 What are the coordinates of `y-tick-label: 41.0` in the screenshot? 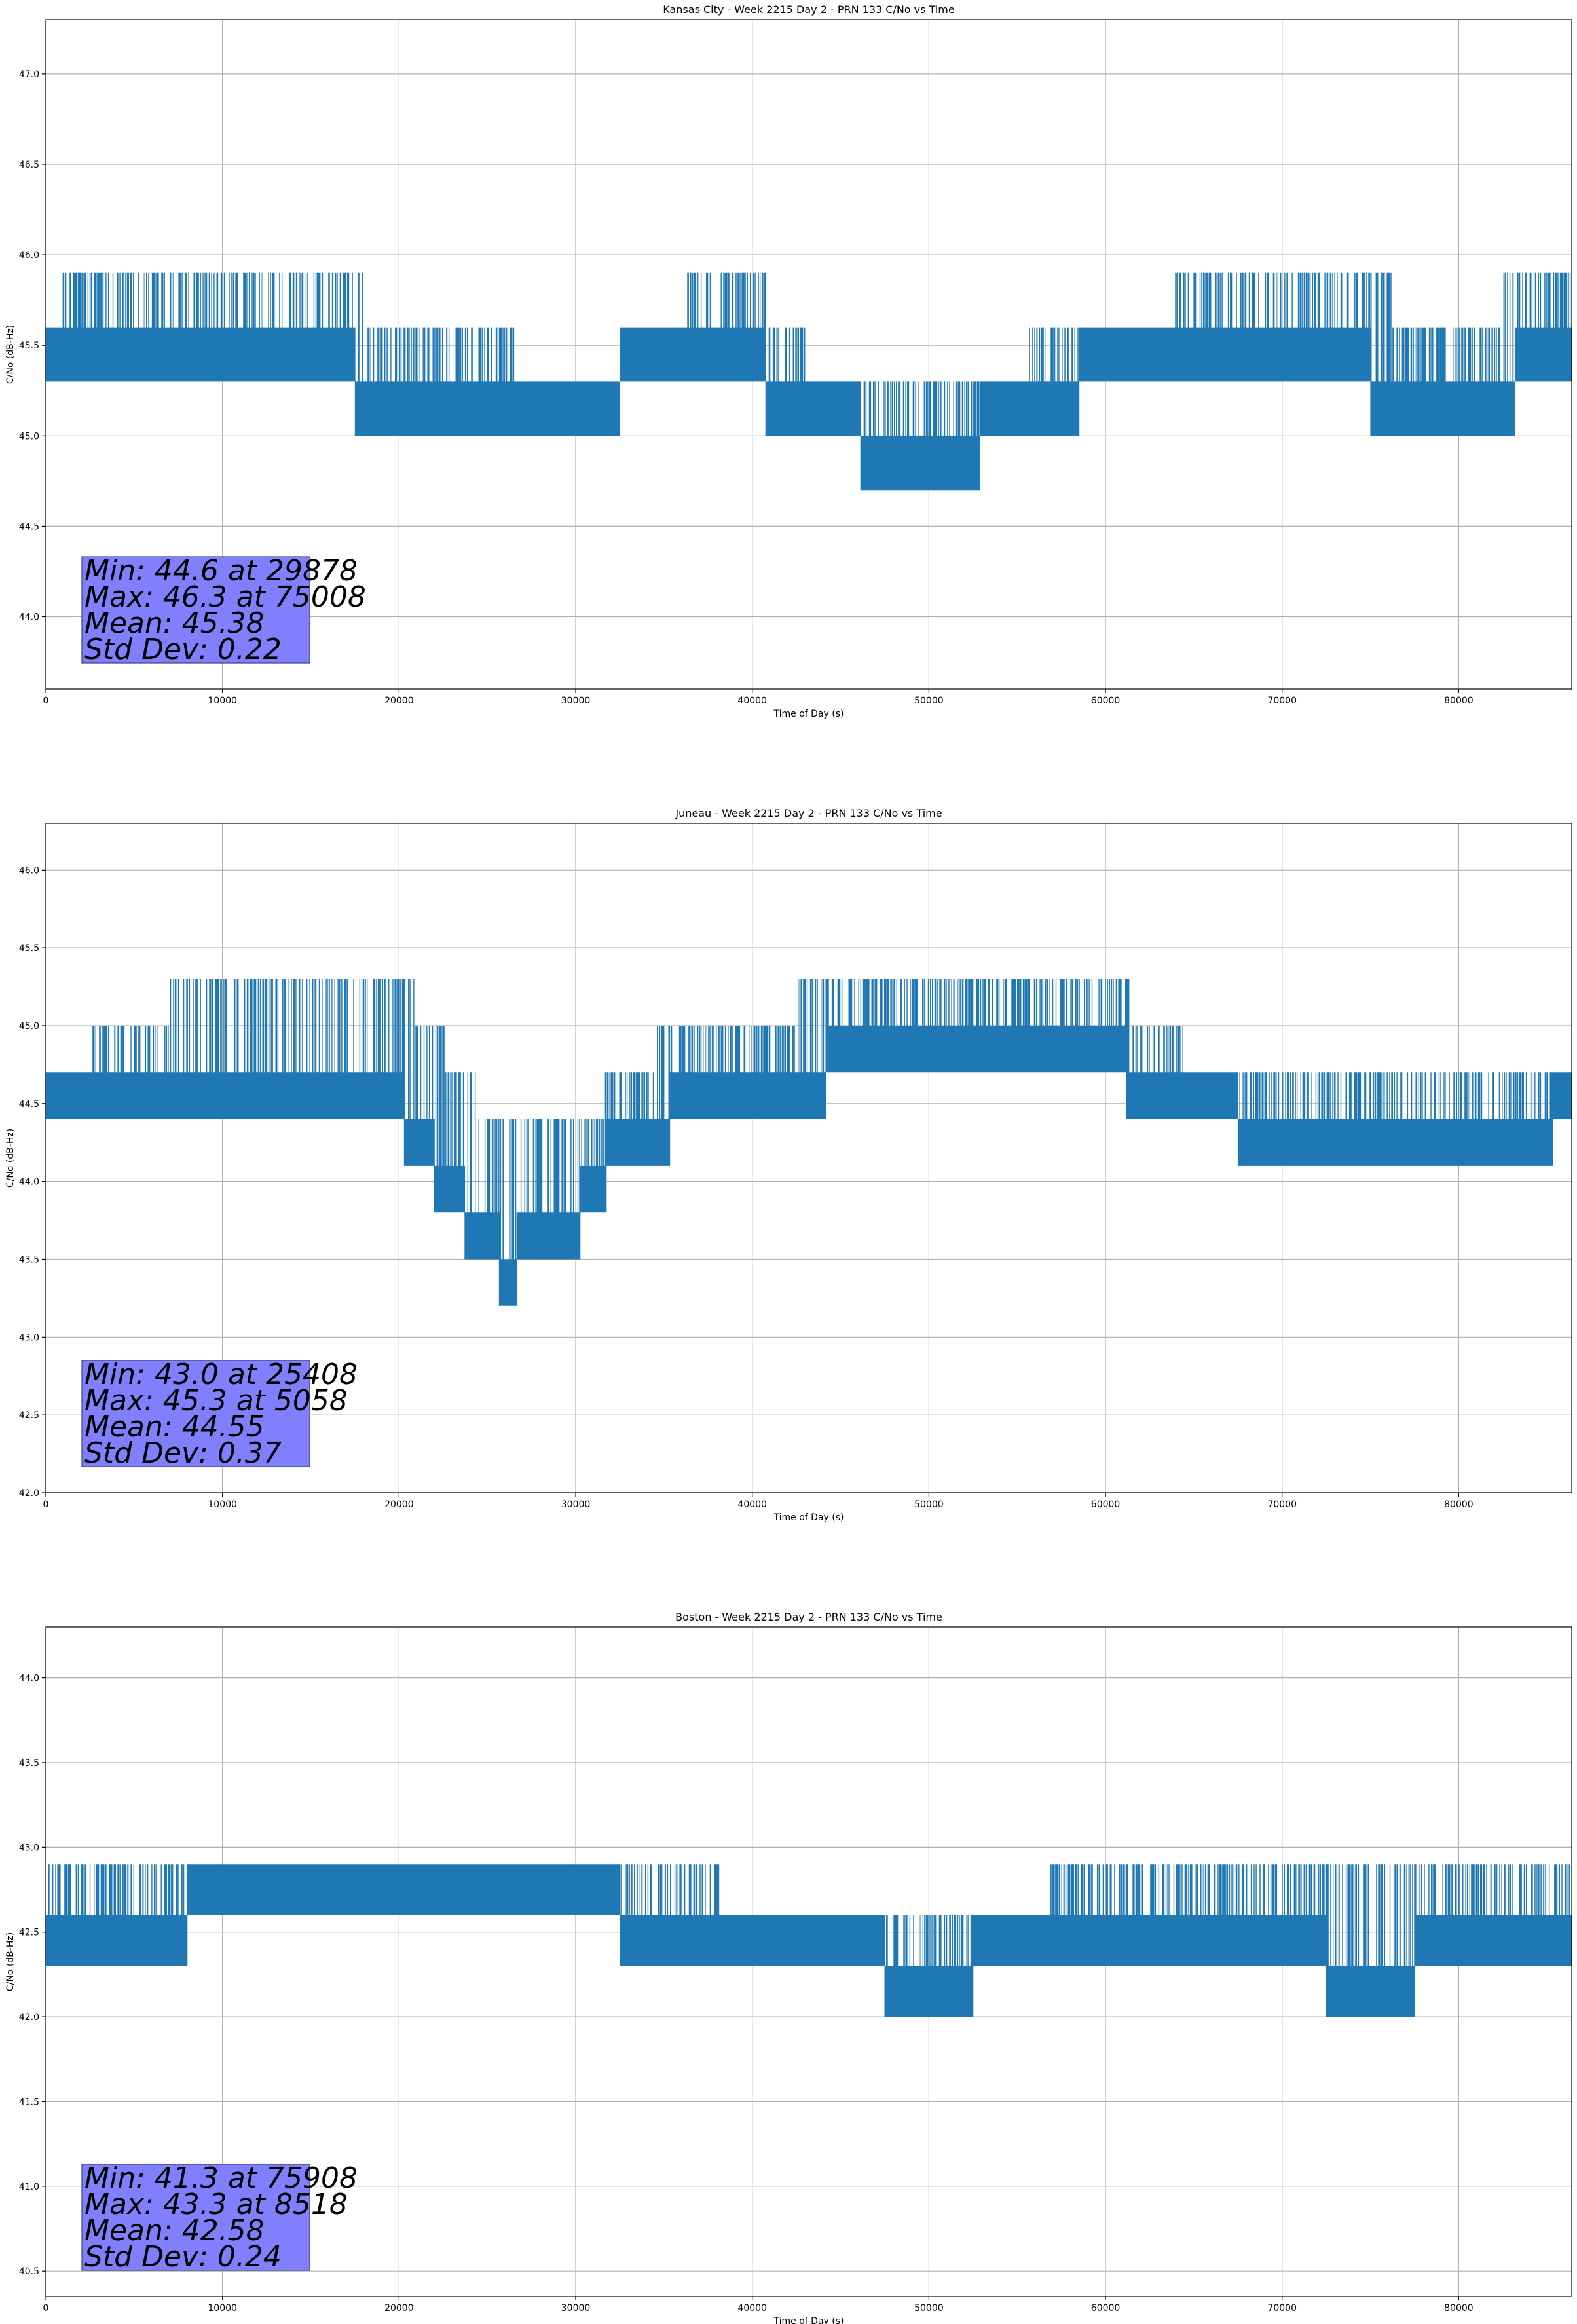 It's located at (29, 2187).